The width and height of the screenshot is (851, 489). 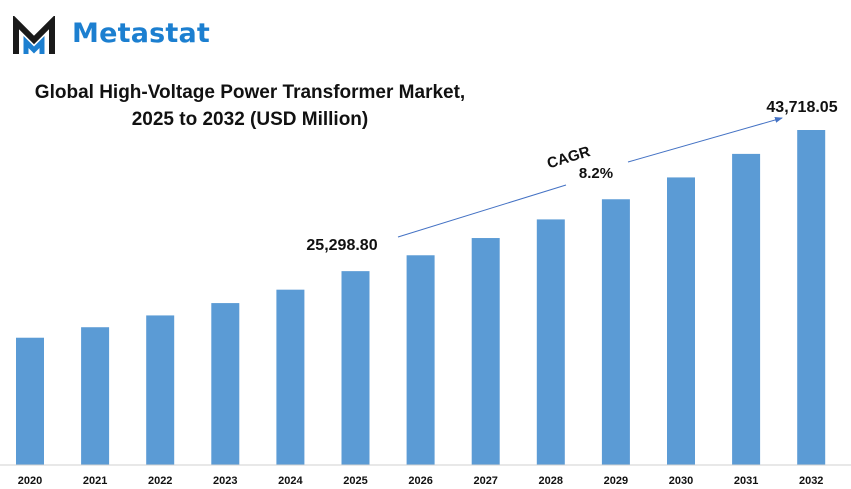 What do you see at coordinates (341, 245) in the screenshot?
I see `start-value-label: 25,298.80` at bounding box center [341, 245].